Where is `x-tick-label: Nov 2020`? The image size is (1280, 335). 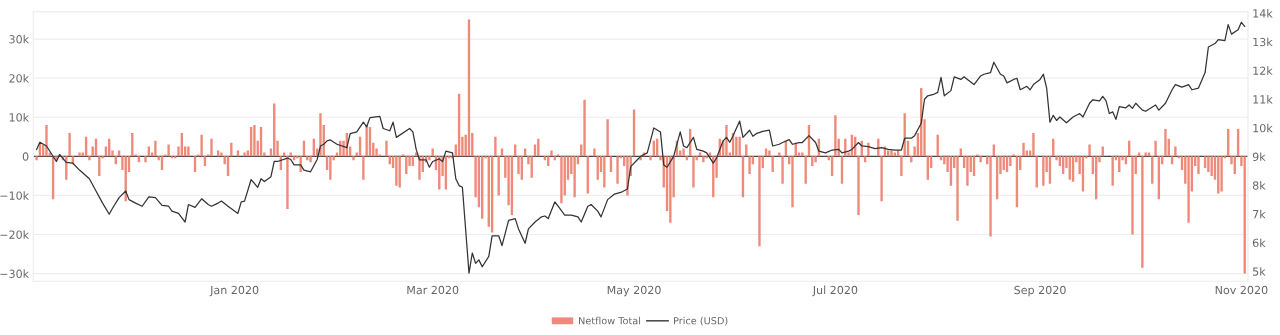
x-tick-label: Nov 2020 is located at coordinates (1241, 290).